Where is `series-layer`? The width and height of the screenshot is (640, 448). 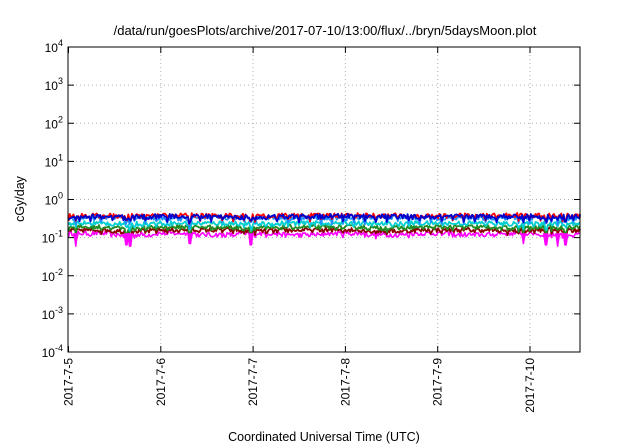 series-layer is located at coordinates (324, 229).